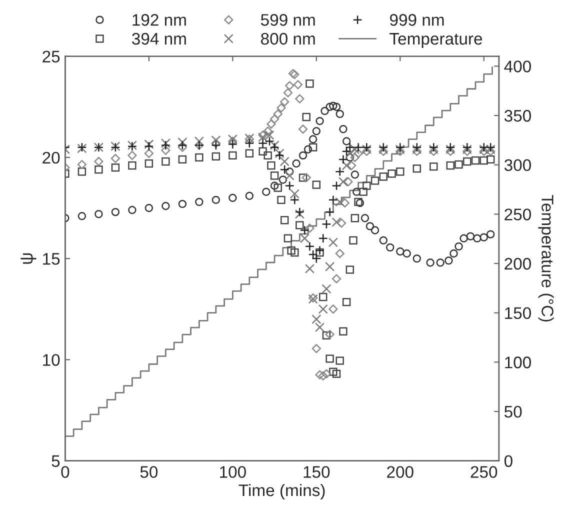 This screenshot has width=567, height=512. Describe the element at coordinates (436, 40) in the screenshot. I see `legend-label: Temperature` at that location.